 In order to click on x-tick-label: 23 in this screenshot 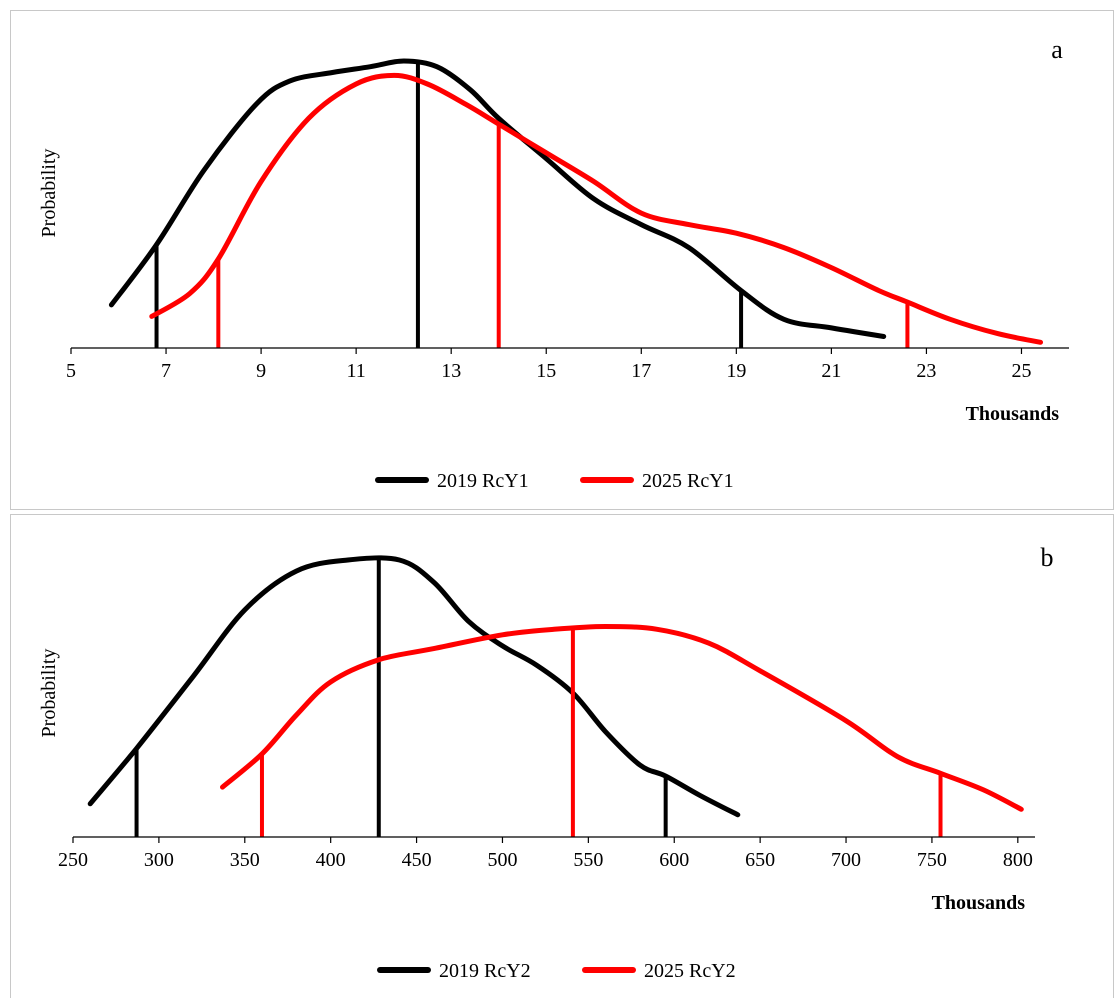, I will do `click(926, 371)`.